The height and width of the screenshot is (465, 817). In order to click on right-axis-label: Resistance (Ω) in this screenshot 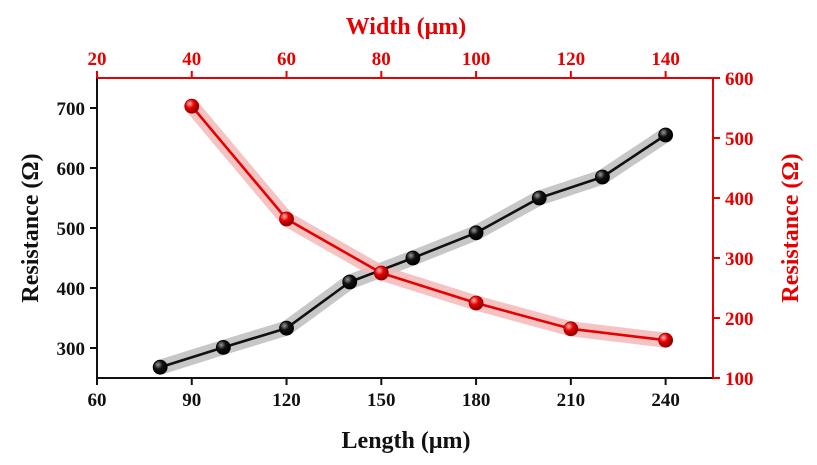, I will do `click(791, 227)`.